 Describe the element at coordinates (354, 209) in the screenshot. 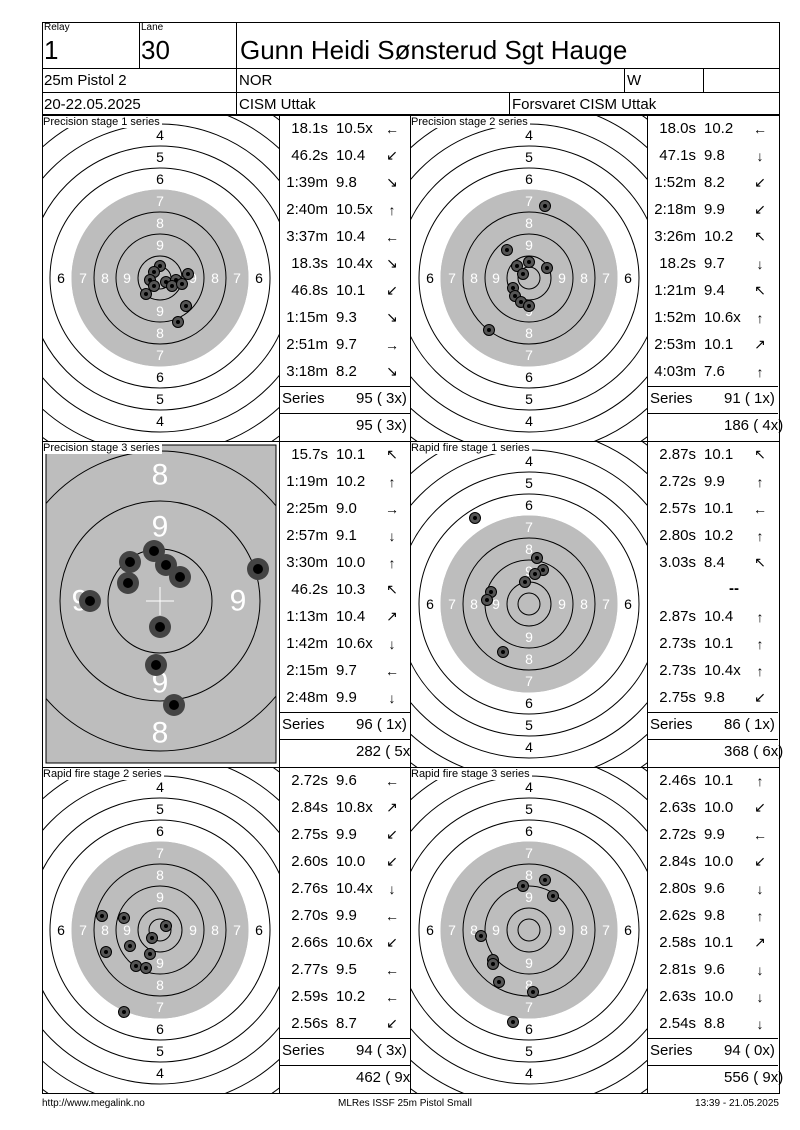

I see `shot-score: 10.5x` at that location.